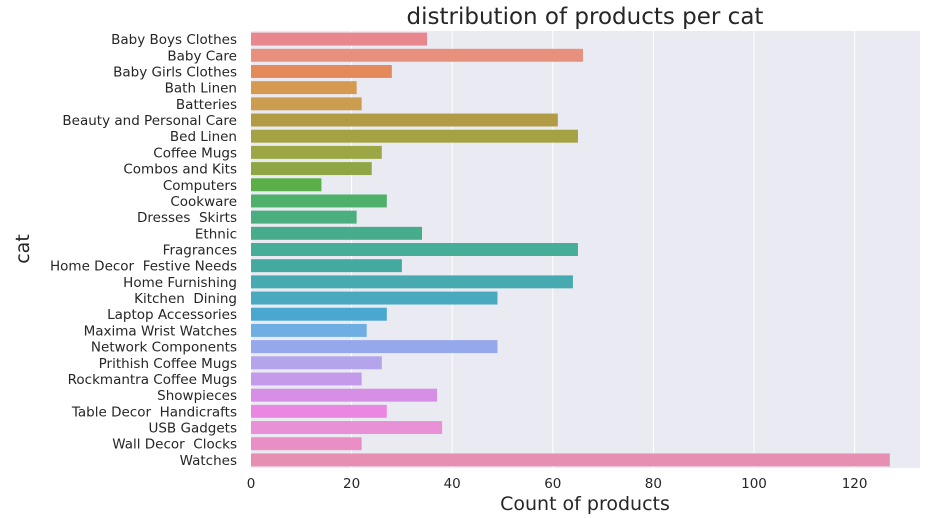  What do you see at coordinates (754, 484) in the screenshot?
I see `x-tick-label: 100` at bounding box center [754, 484].